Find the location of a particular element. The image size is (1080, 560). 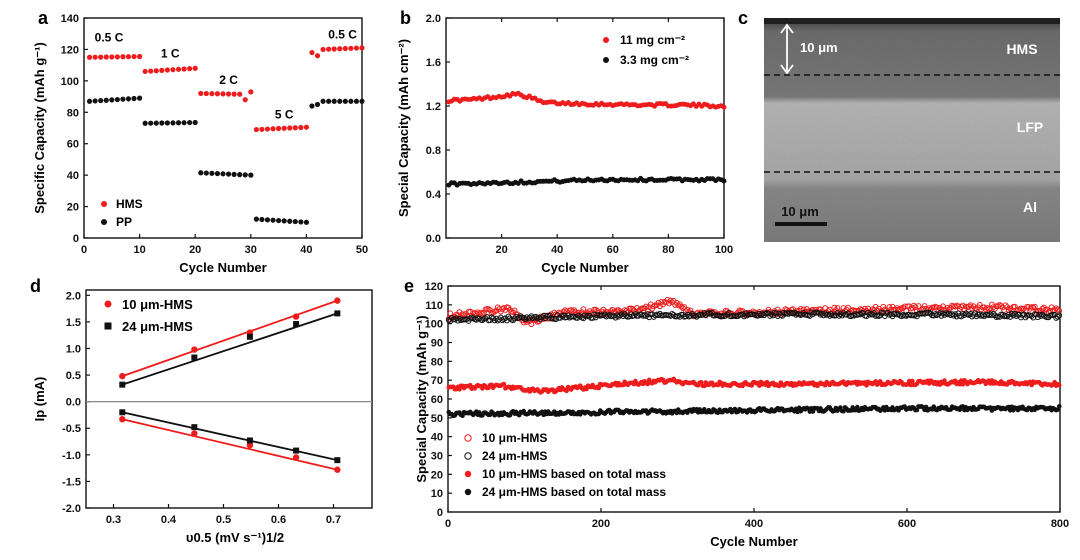

y-tick-label: 100 is located at coordinates (434, 325).